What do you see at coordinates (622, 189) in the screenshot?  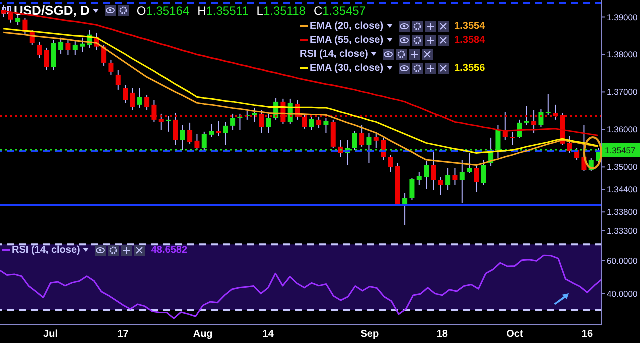 I see `y-tick-label: 1.34400` at bounding box center [622, 189].